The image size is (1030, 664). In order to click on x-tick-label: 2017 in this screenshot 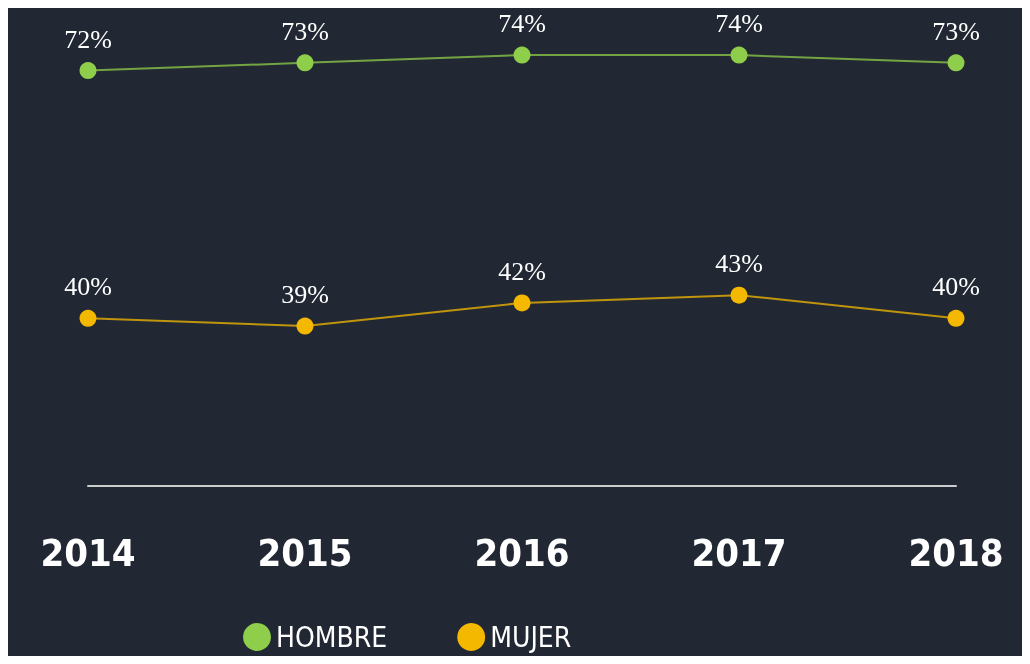, I will do `click(739, 553)`.